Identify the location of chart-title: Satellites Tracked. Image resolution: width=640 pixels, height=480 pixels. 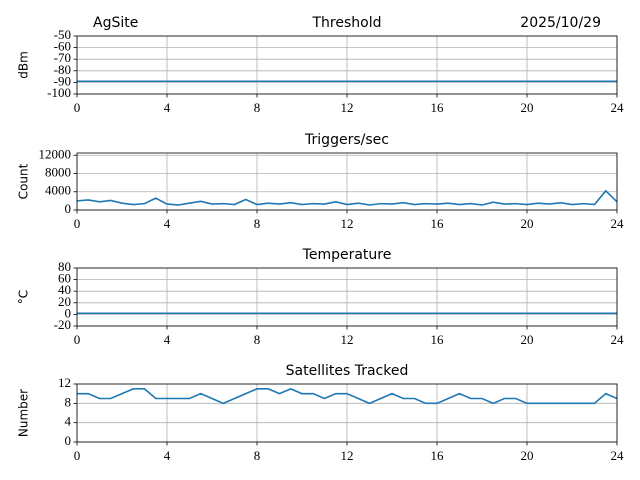
(347, 371).